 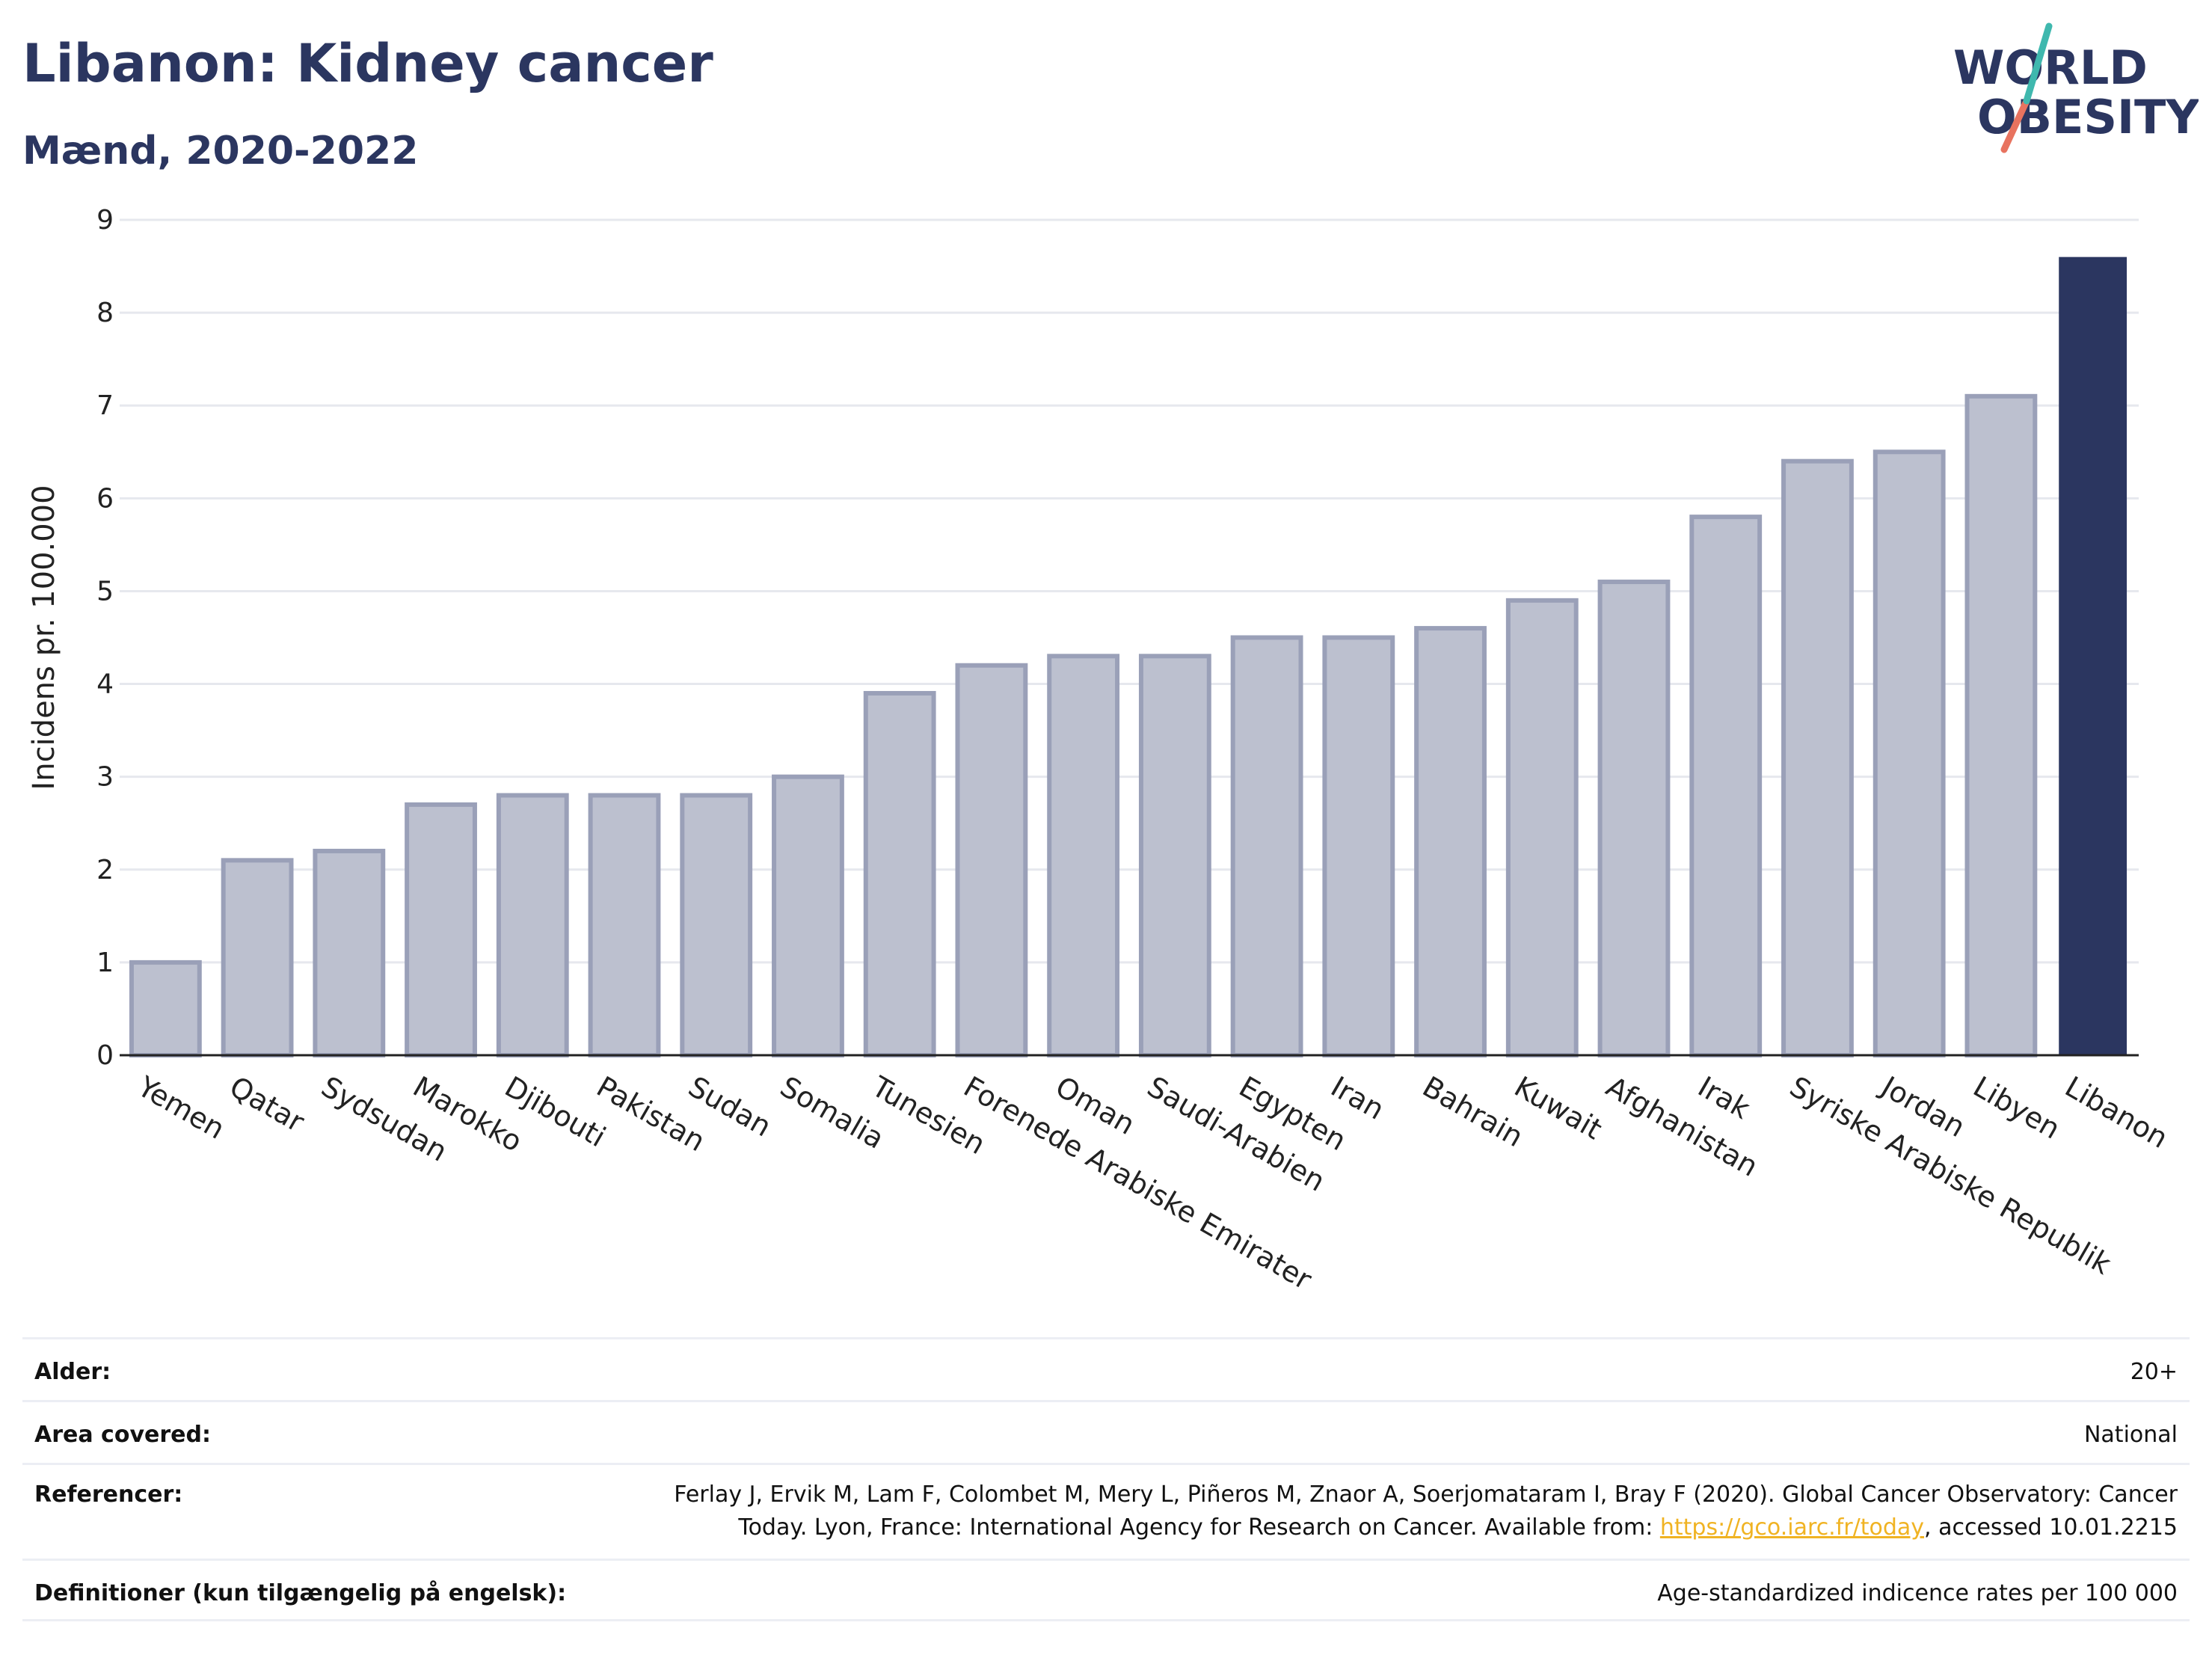 I want to click on age-label: Alder:, so click(x=72, y=1372).